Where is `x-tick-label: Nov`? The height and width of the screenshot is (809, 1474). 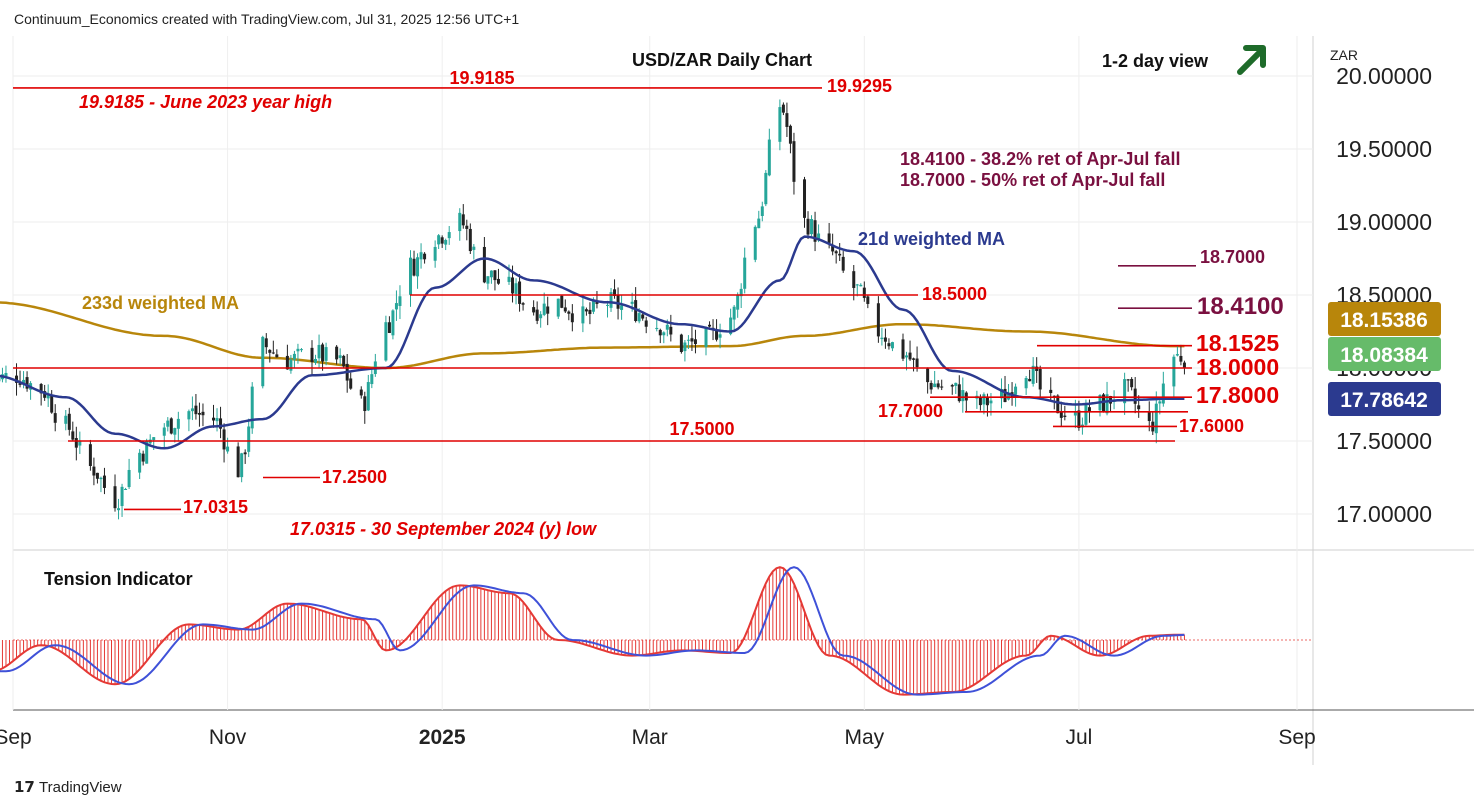
x-tick-label: Nov is located at coordinates (228, 737).